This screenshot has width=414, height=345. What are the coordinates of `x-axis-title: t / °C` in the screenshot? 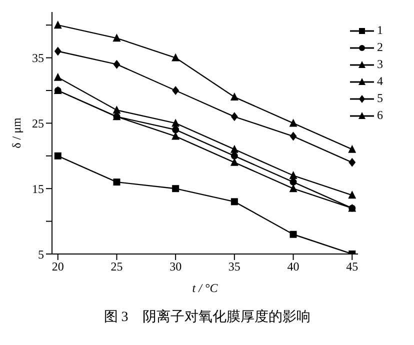 It's located at (205, 288).